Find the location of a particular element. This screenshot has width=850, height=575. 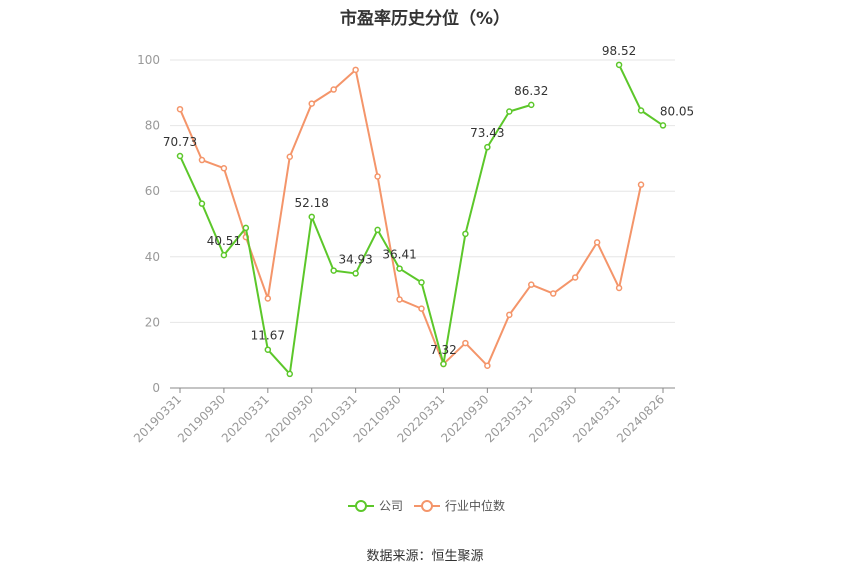

legend-item-industry: 行业中位数 is located at coordinates (459, 505).